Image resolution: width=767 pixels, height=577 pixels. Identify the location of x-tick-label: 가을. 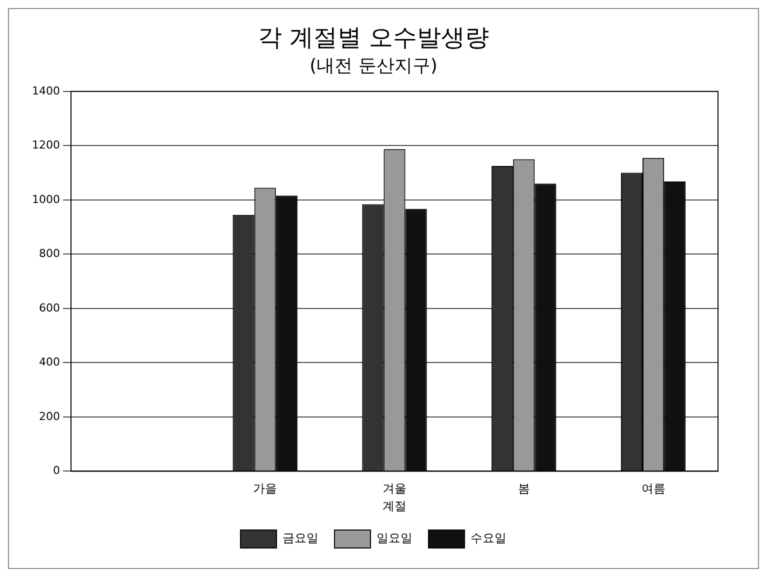
(265, 489).